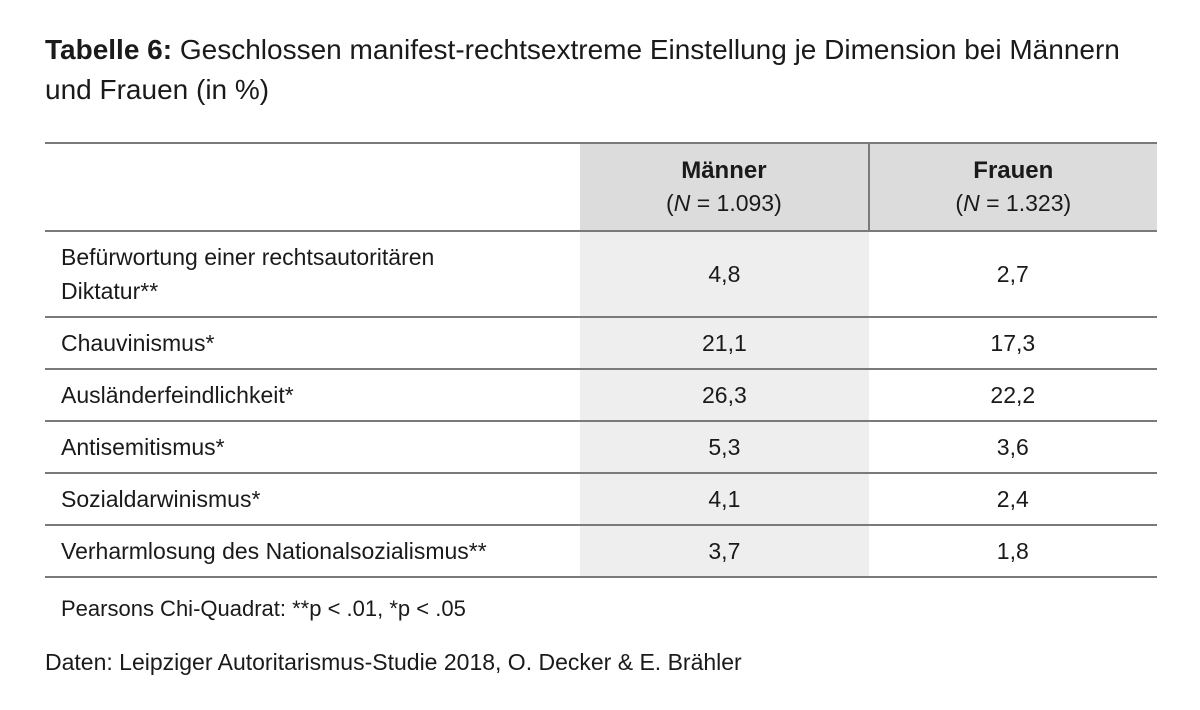 The height and width of the screenshot is (710, 1200). What do you see at coordinates (313, 395) in the screenshot?
I see `row-label: Ausländerfeindlichkeit*` at bounding box center [313, 395].